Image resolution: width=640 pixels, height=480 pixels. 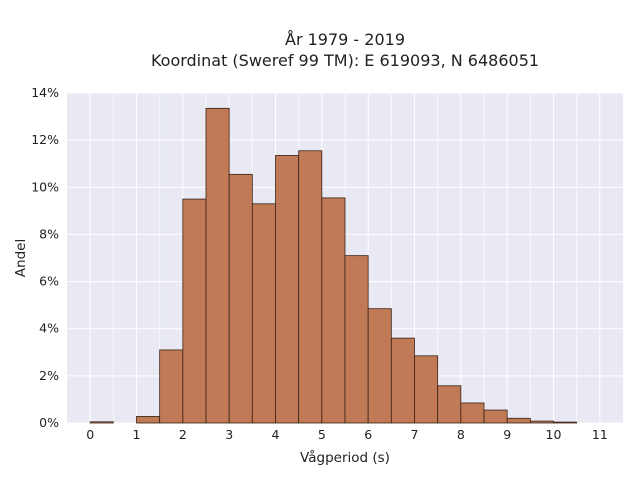 I want to click on x-tick-label: 1, so click(x=137, y=434).